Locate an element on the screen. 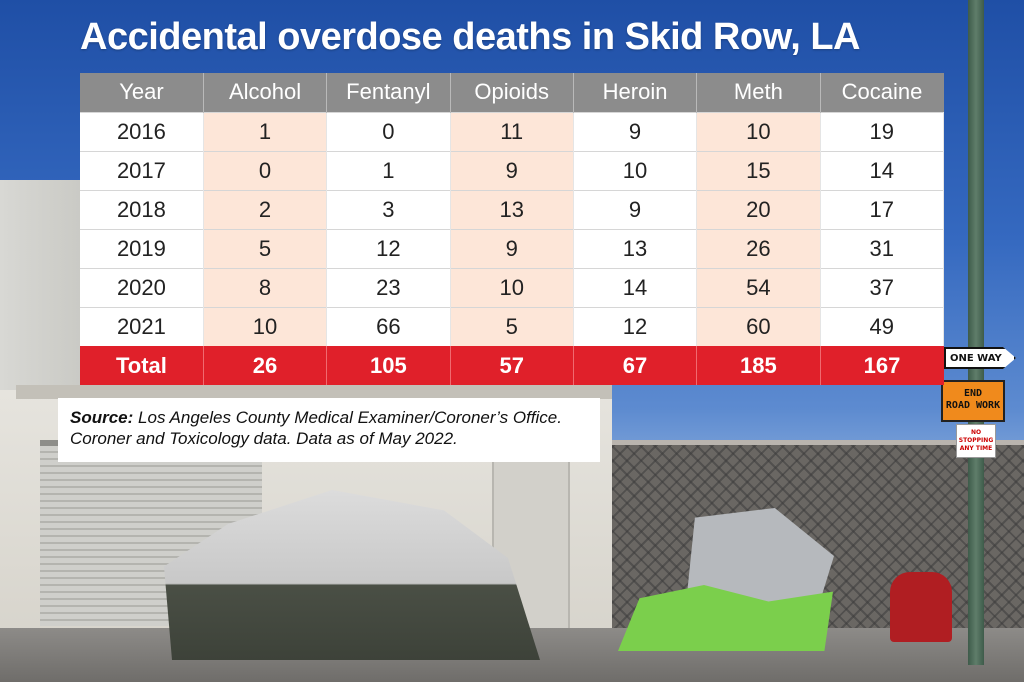 The width and height of the screenshot is (1024, 682). cell-alcohol: 5 is located at coordinates (265, 248).